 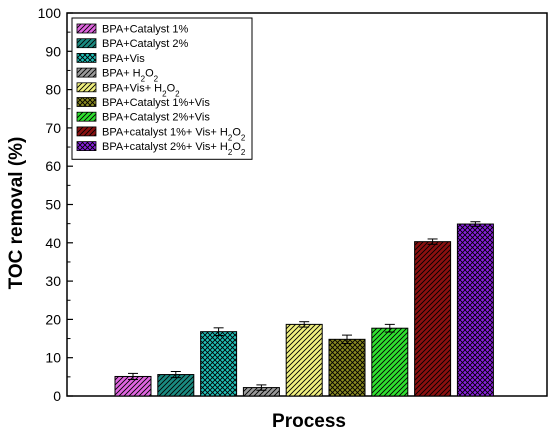 What do you see at coordinates (174, 134) in the screenshot?
I see `legend-label: BPA+catalyst 1%+ Vis+ H2O2` at bounding box center [174, 134].